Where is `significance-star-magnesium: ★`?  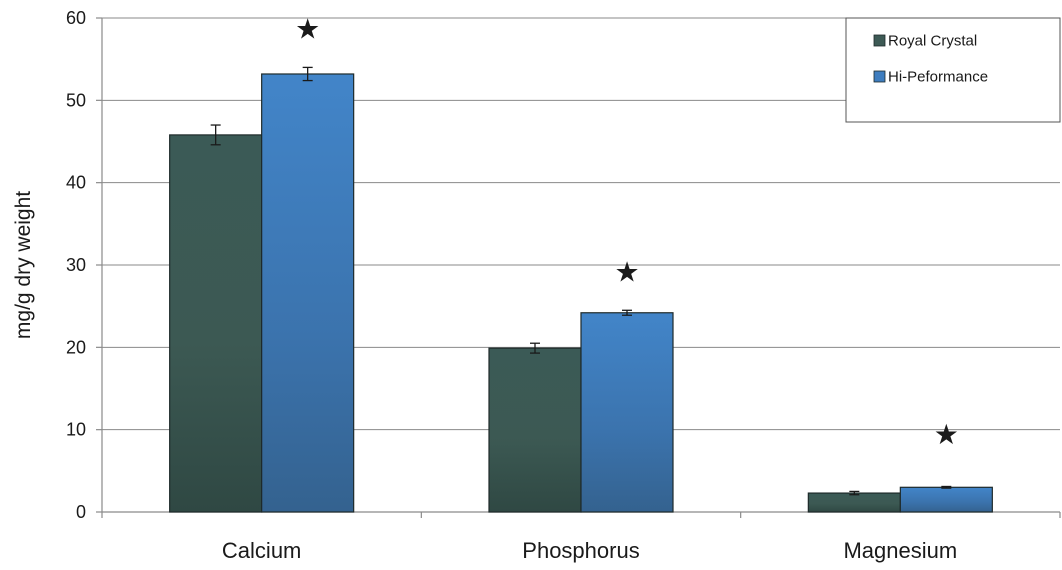 significance-star-magnesium: ★ is located at coordinates (946, 434).